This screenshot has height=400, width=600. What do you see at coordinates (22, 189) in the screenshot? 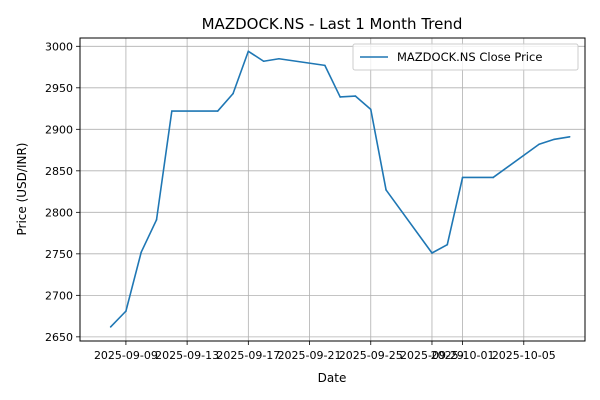
I see `y-axis-label: Price (USD/INR)` at bounding box center [22, 189].